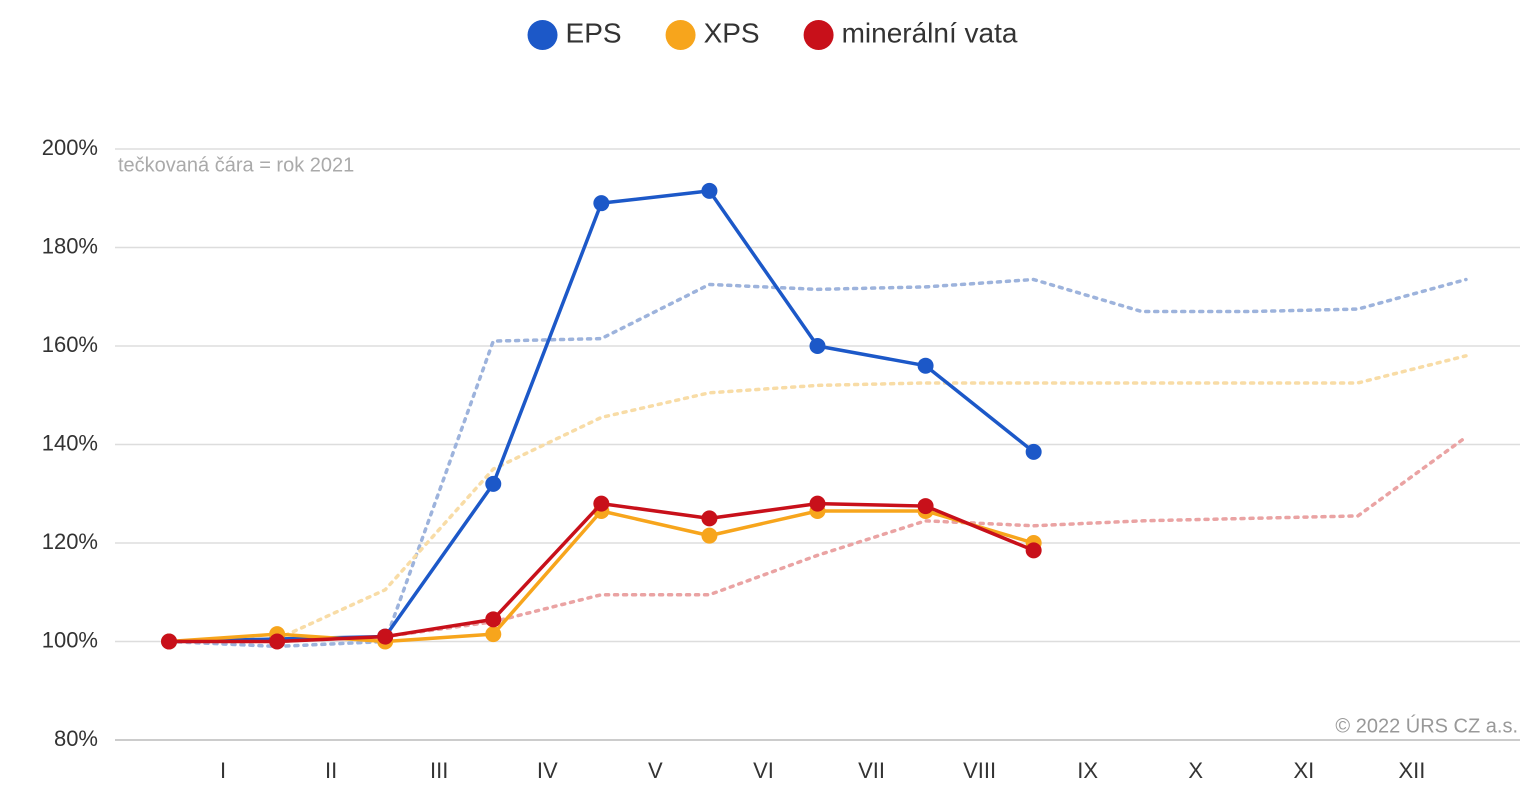  I want to click on x-tick-label: IV, so click(547, 770).